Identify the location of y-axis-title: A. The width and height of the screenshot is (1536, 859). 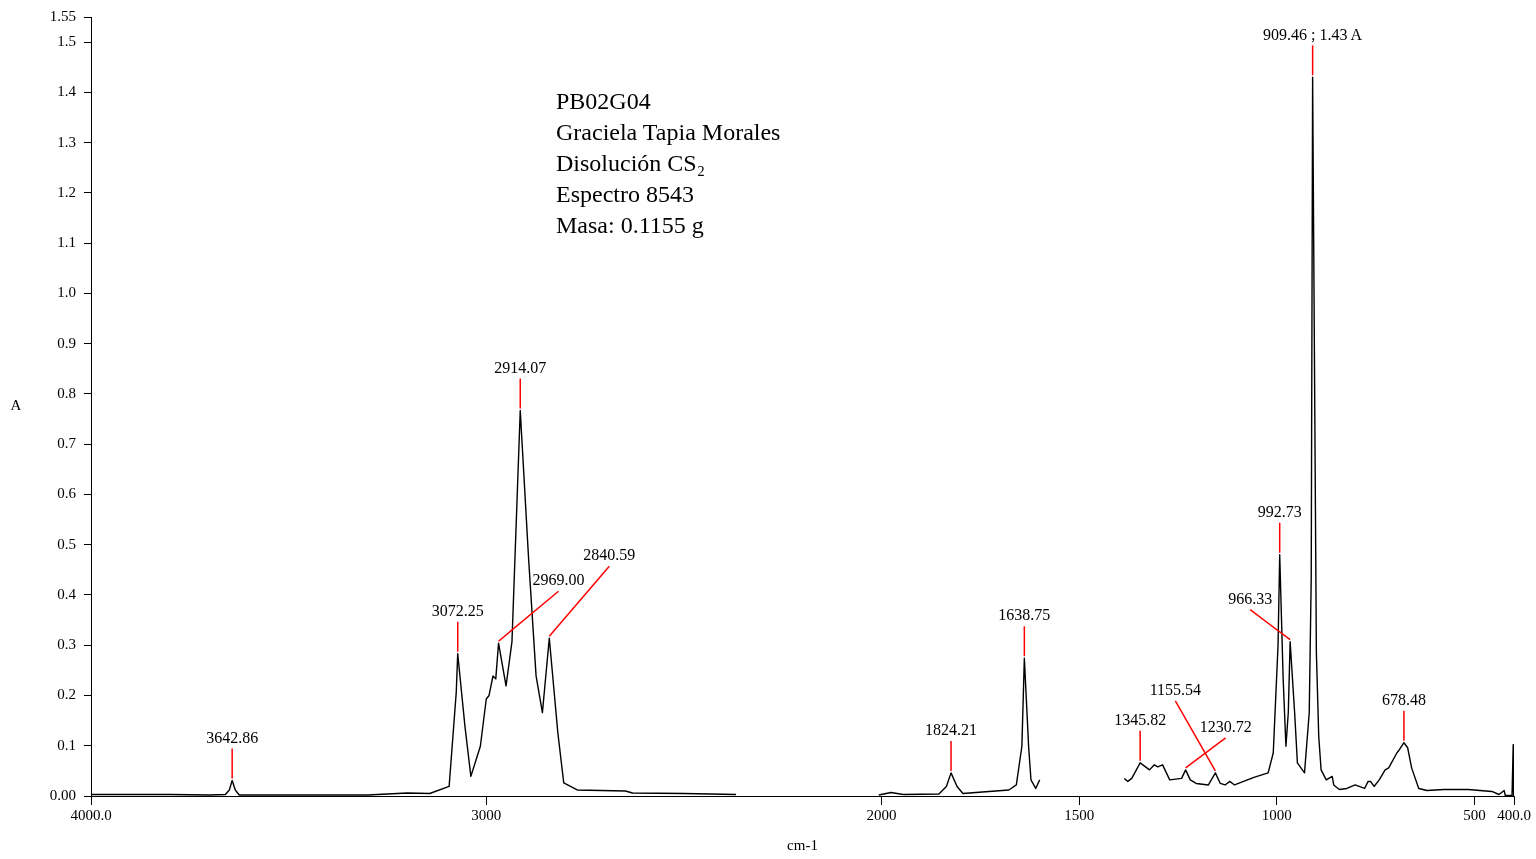
(16, 405).